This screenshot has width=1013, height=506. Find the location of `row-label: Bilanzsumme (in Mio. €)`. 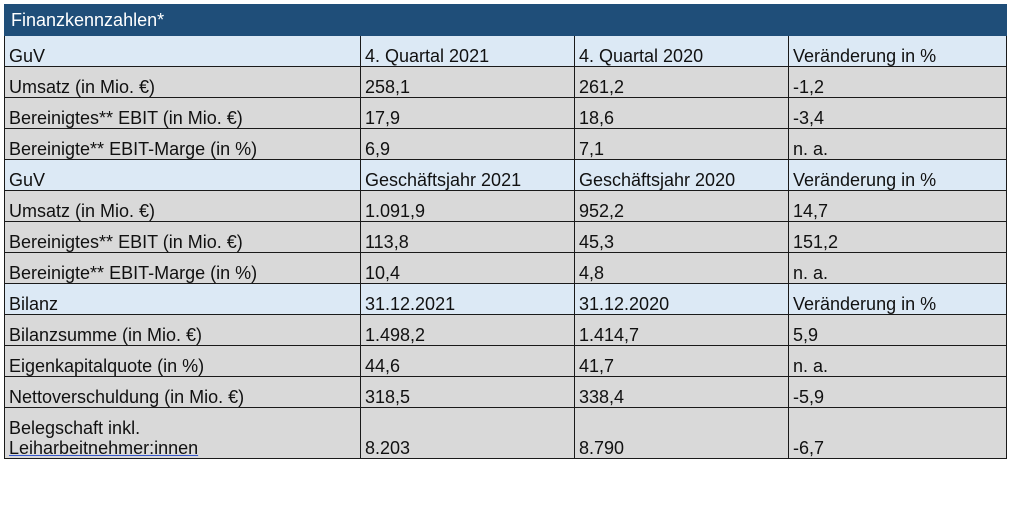

row-label: Bilanzsumme (in Mio. €) is located at coordinates (182, 330).